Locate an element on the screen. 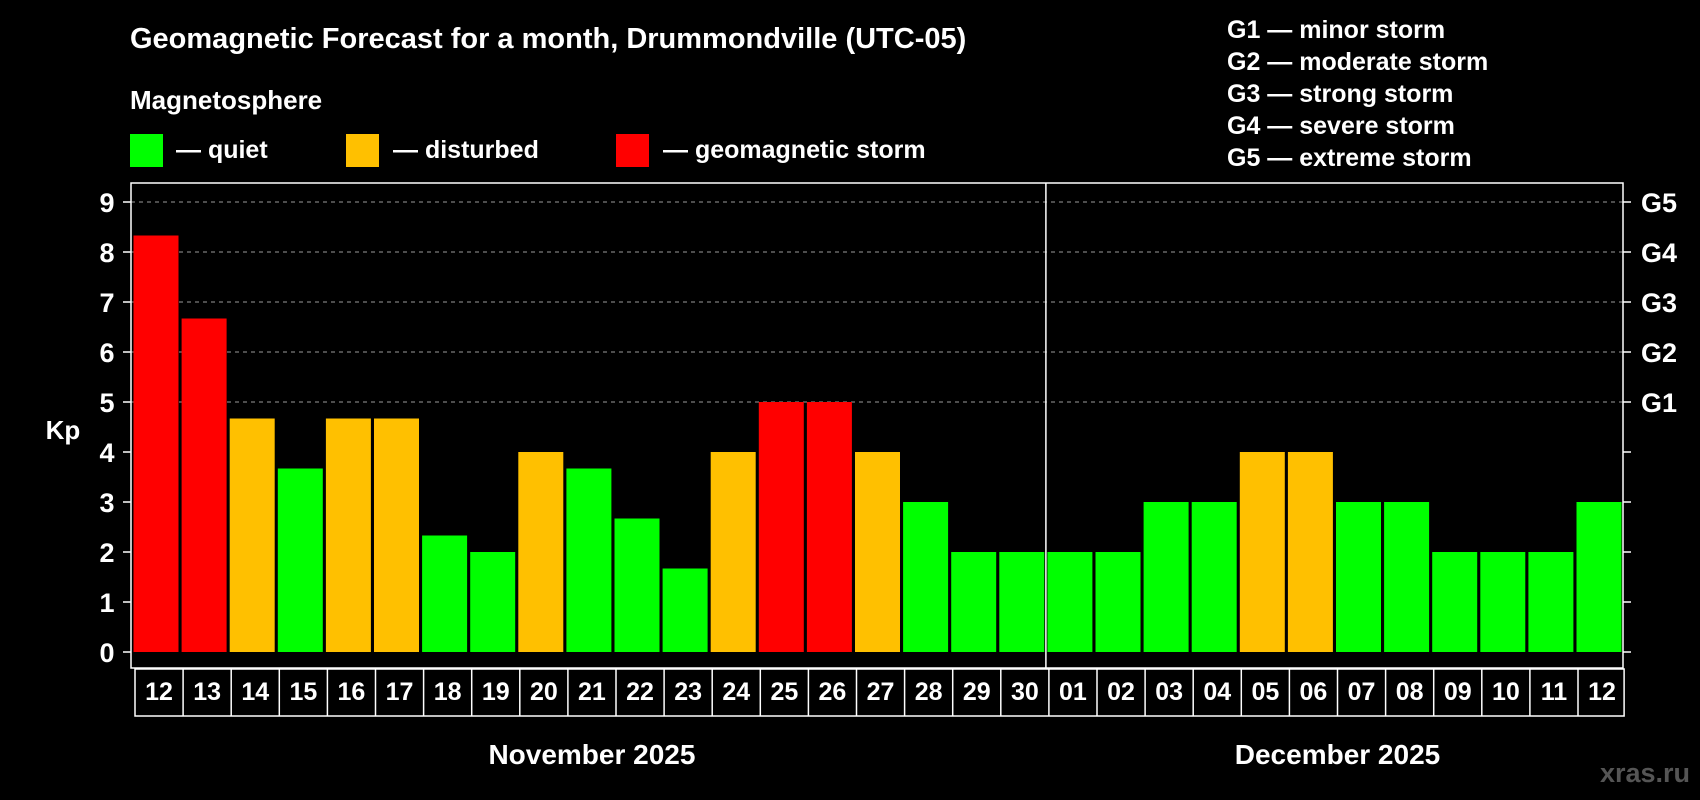 This screenshot has height=800, width=1700. legend: — quiet — disturbed — geomagnetic storm is located at coordinates (528, 150).